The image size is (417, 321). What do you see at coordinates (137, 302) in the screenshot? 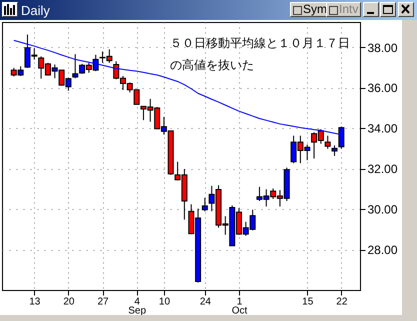
I see `x-tick-label: 4` at bounding box center [137, 302].